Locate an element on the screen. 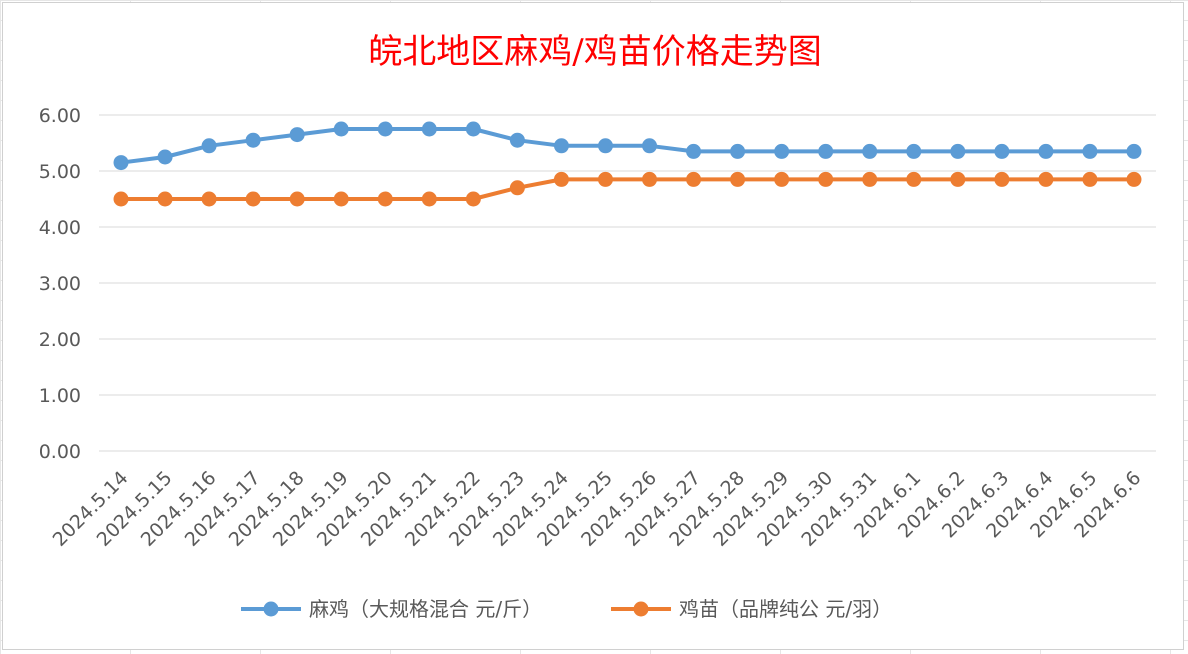 Image resolution: width=1188 pixels, height=654 pixels. series-lines is located at coordinates (627, 164).